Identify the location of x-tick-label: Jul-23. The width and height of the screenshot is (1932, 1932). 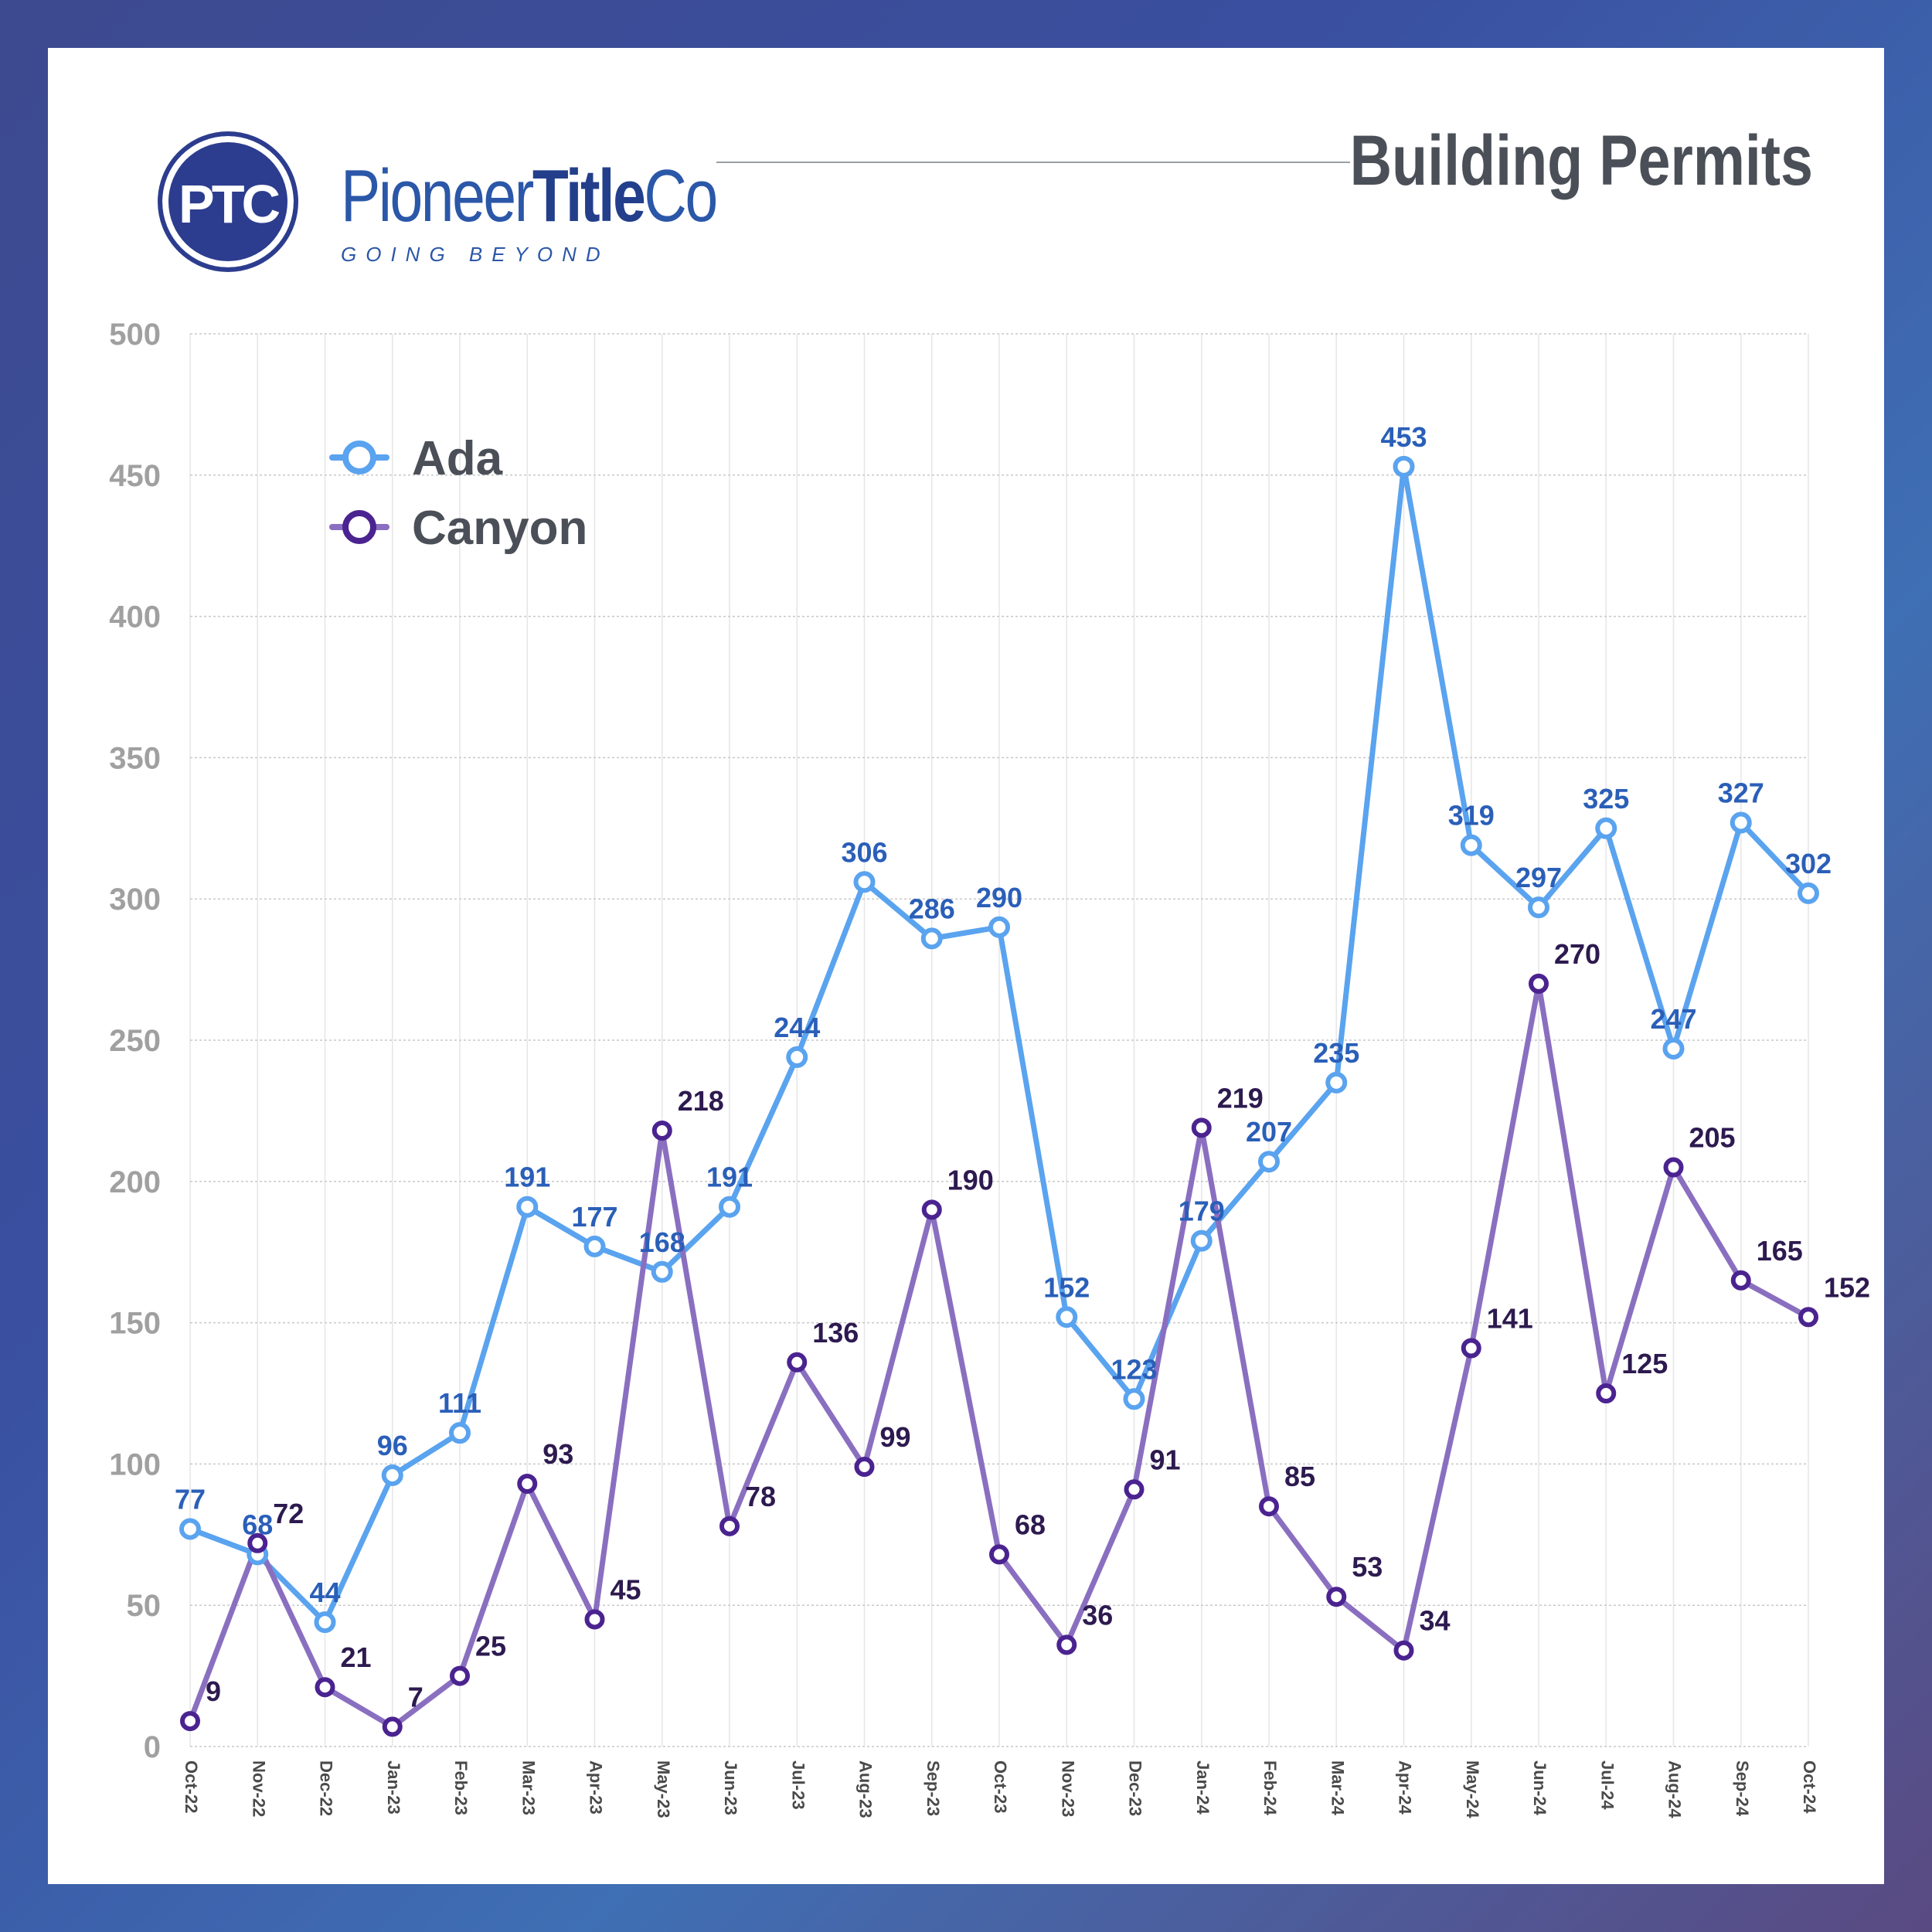
(798, 1785).